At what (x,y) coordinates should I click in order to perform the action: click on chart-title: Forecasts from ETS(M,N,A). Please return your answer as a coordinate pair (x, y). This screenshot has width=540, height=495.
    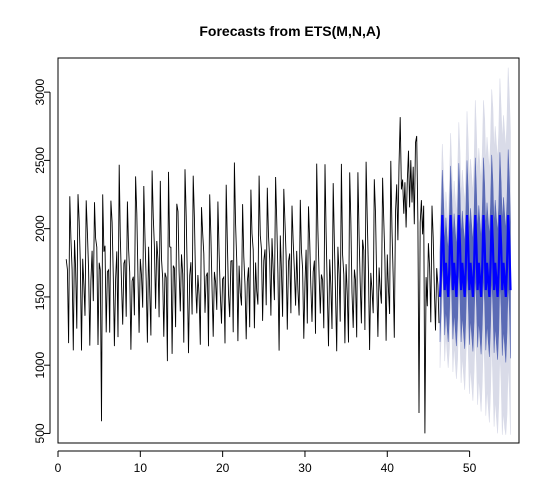
    Looking at the image, I should click on (289, 31).